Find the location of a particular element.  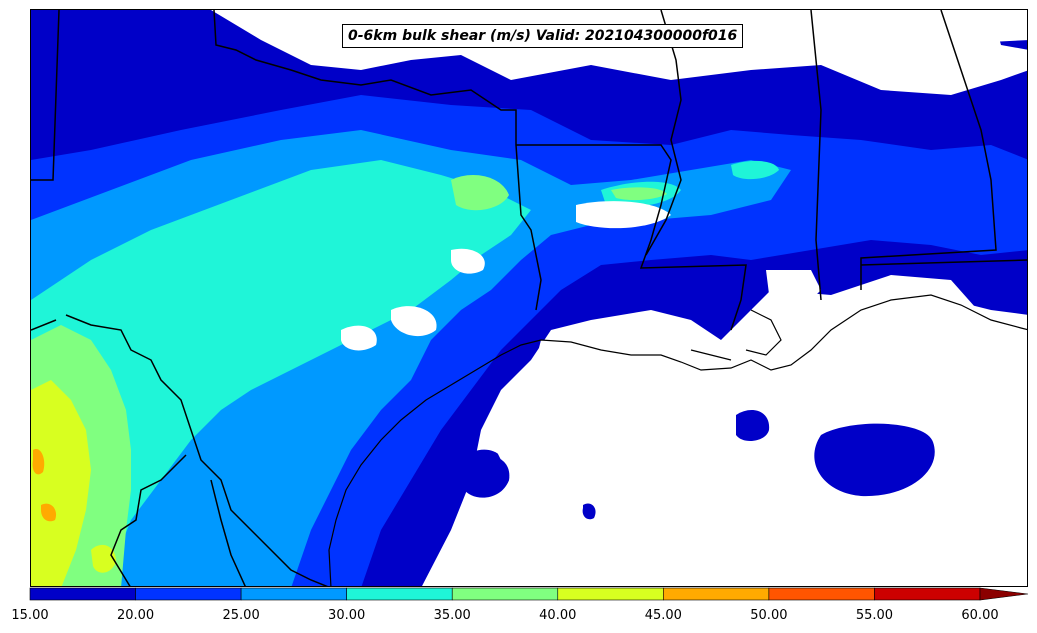

colorbar-swatches is located at coordinates (529, 594).